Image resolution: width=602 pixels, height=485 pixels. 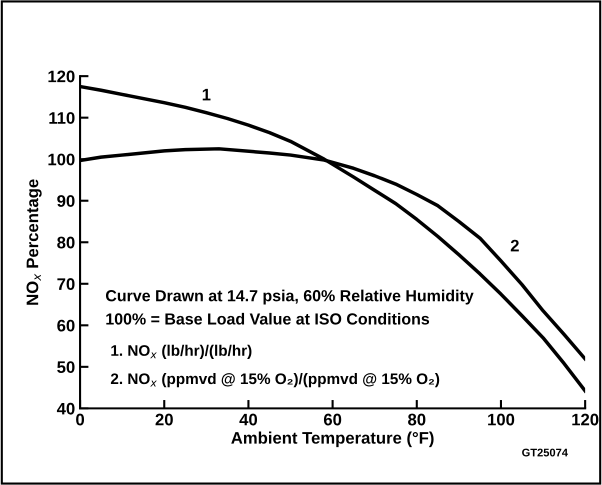 I want to click on y-tick-label: 90, so click(x=66, y=201).